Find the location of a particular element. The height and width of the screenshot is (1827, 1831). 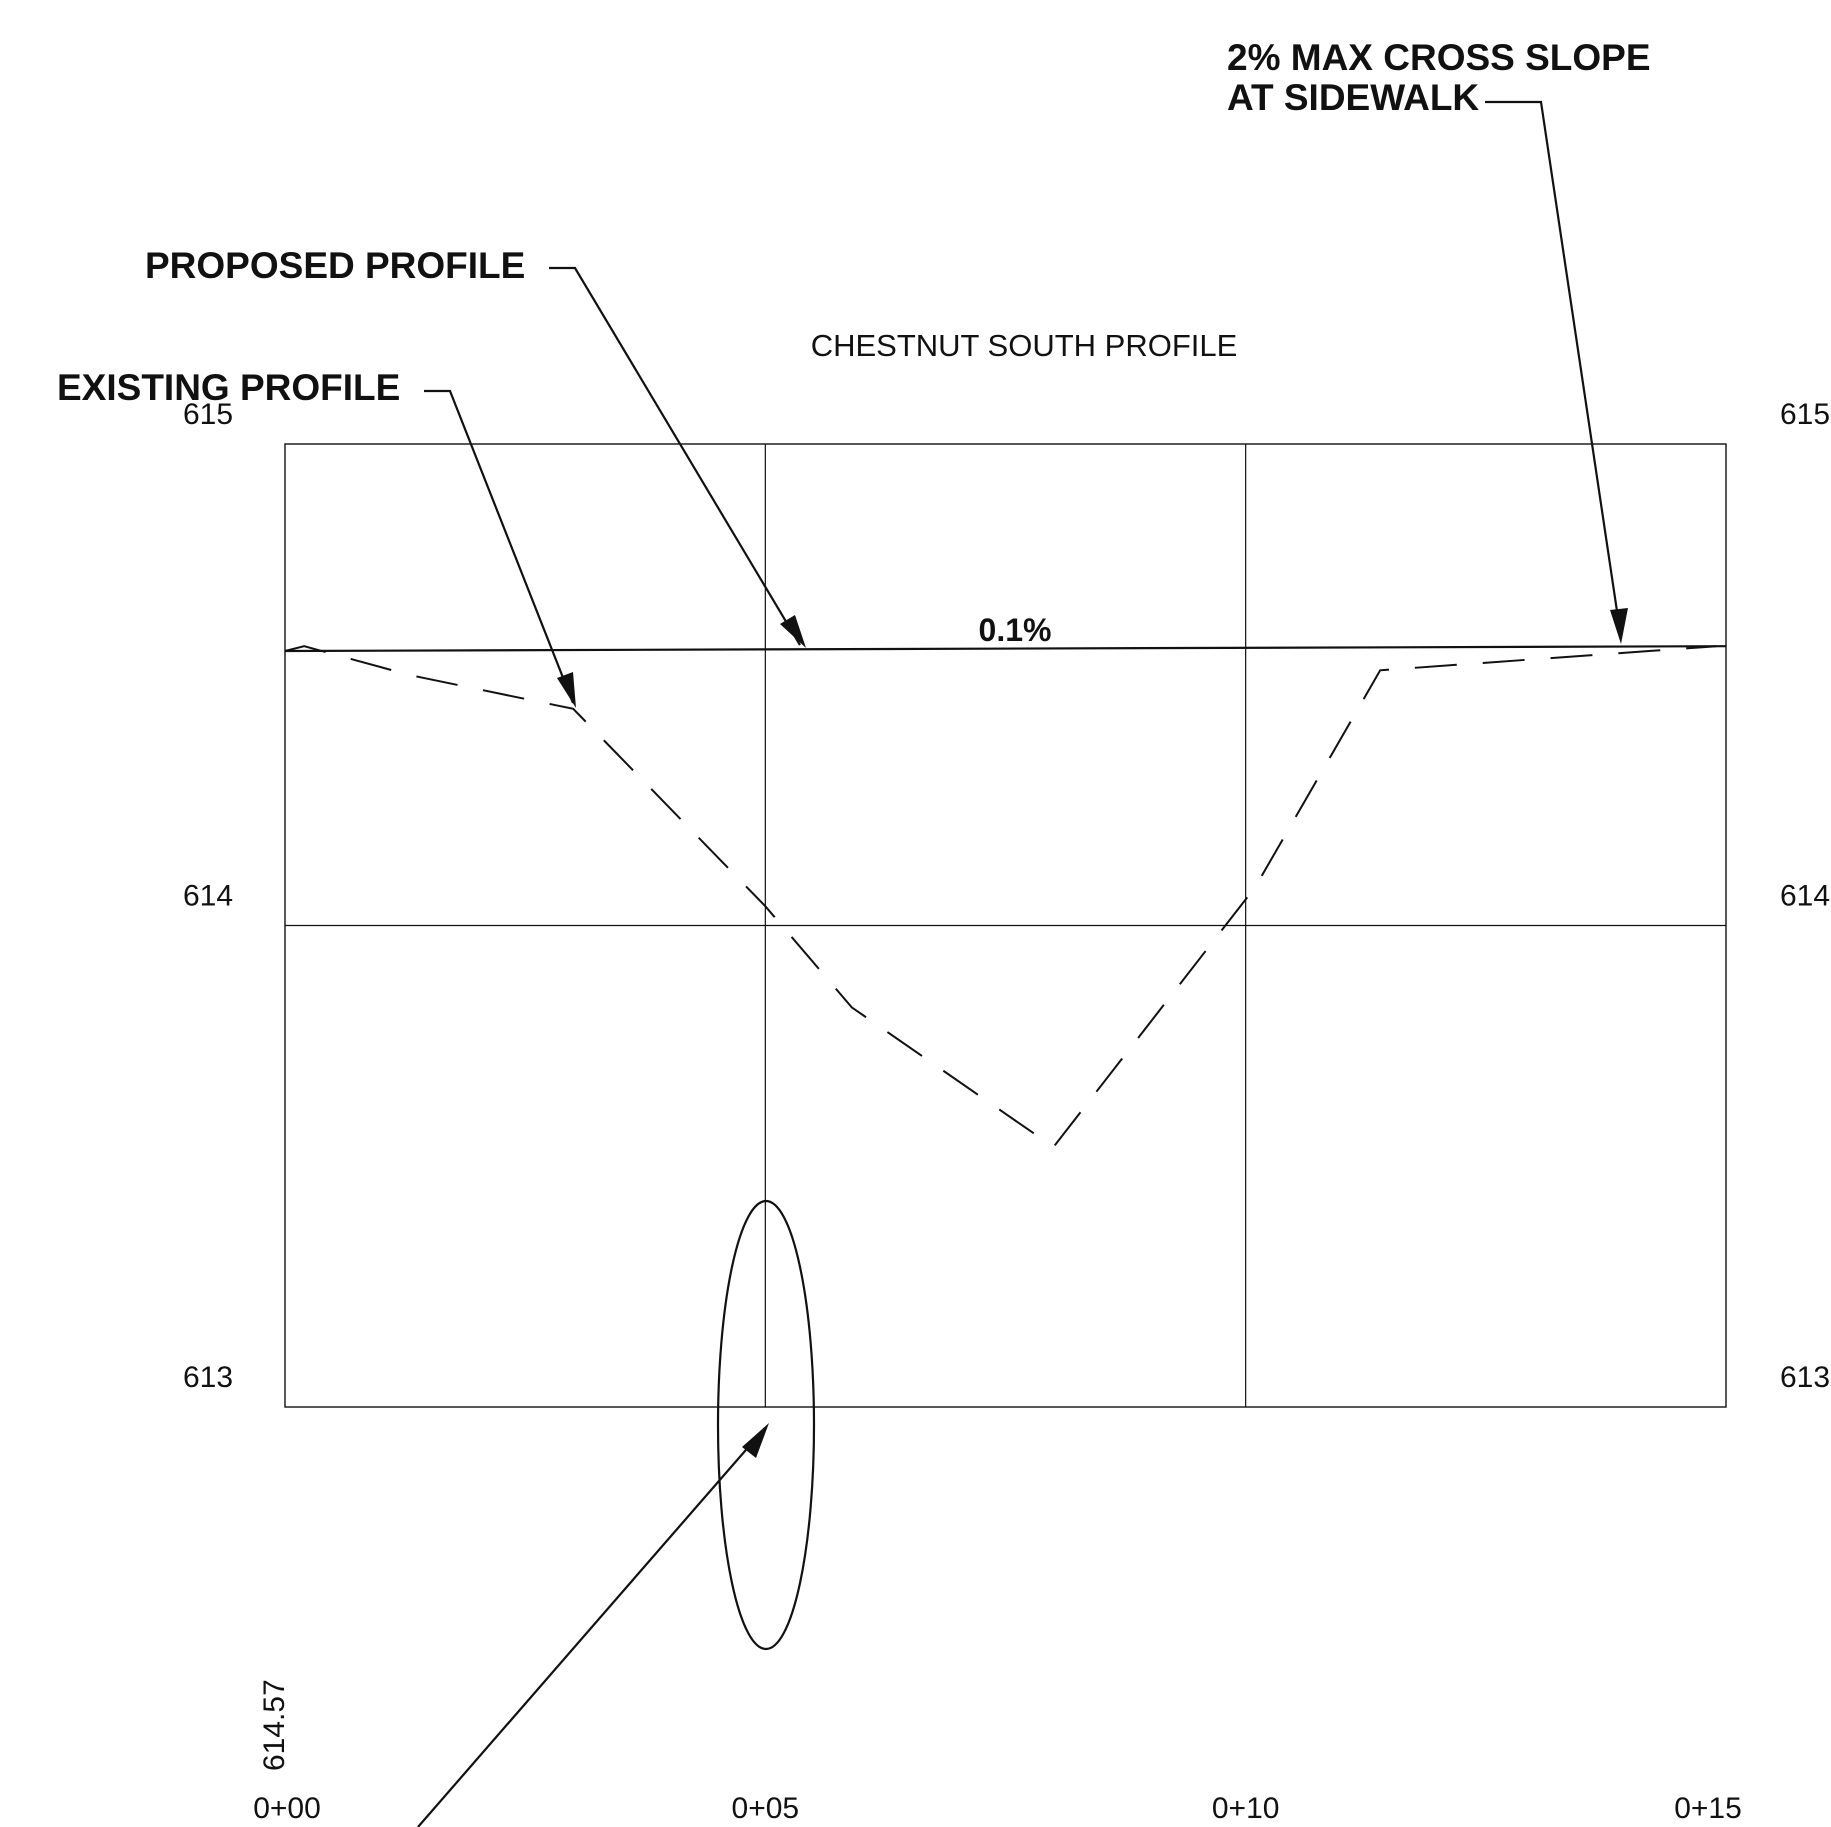

x-tick-label: 0+10 is located at coordinates (1246, 1808).